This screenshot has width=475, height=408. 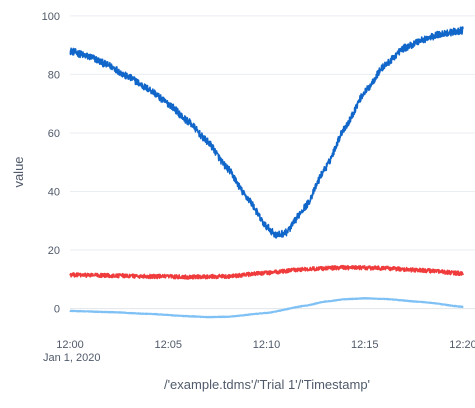 I want to click on y-tick-label: 100, so click(x=51, y=17).